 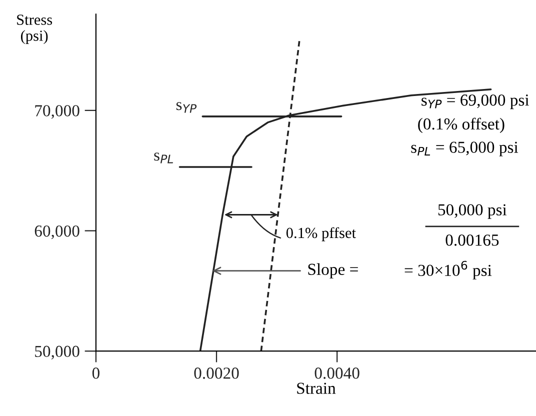 I want to click on x-tick-label: 0.0040, so click(x=337, y=373).